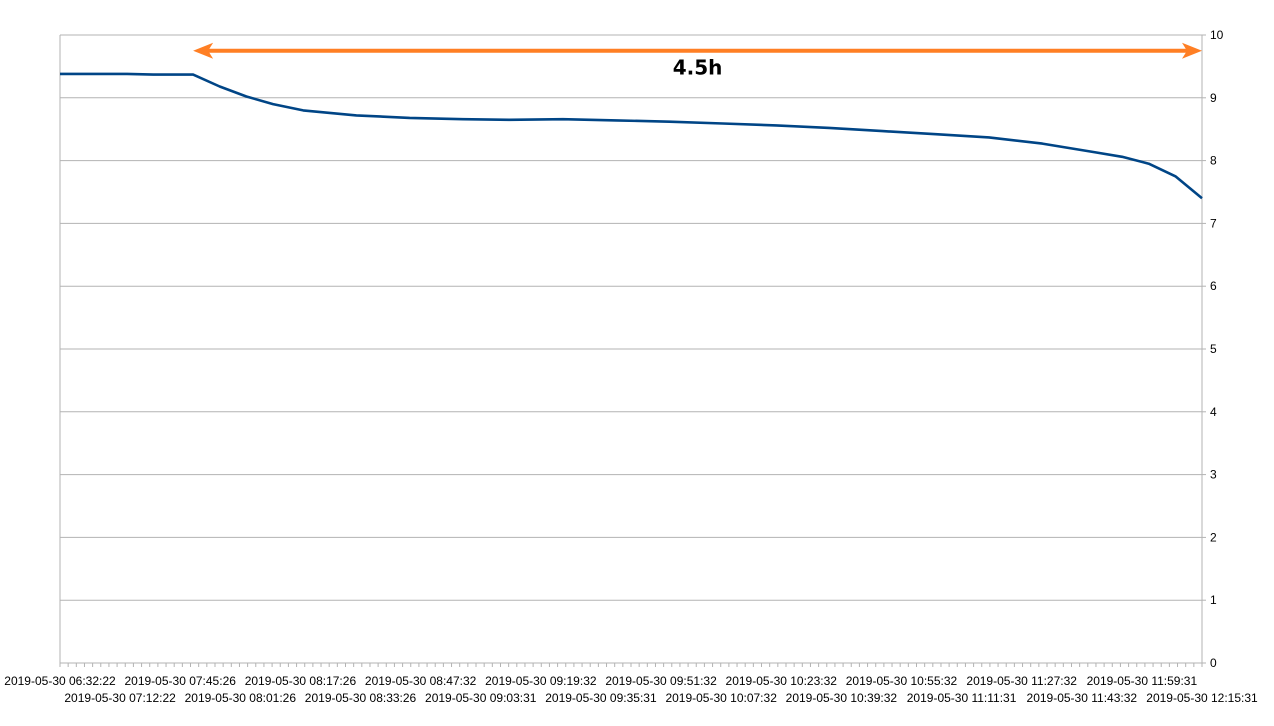  Describe the element at coordinates (1213, 161) in the screenshot. I see `y-tick-label: 8` at that location.